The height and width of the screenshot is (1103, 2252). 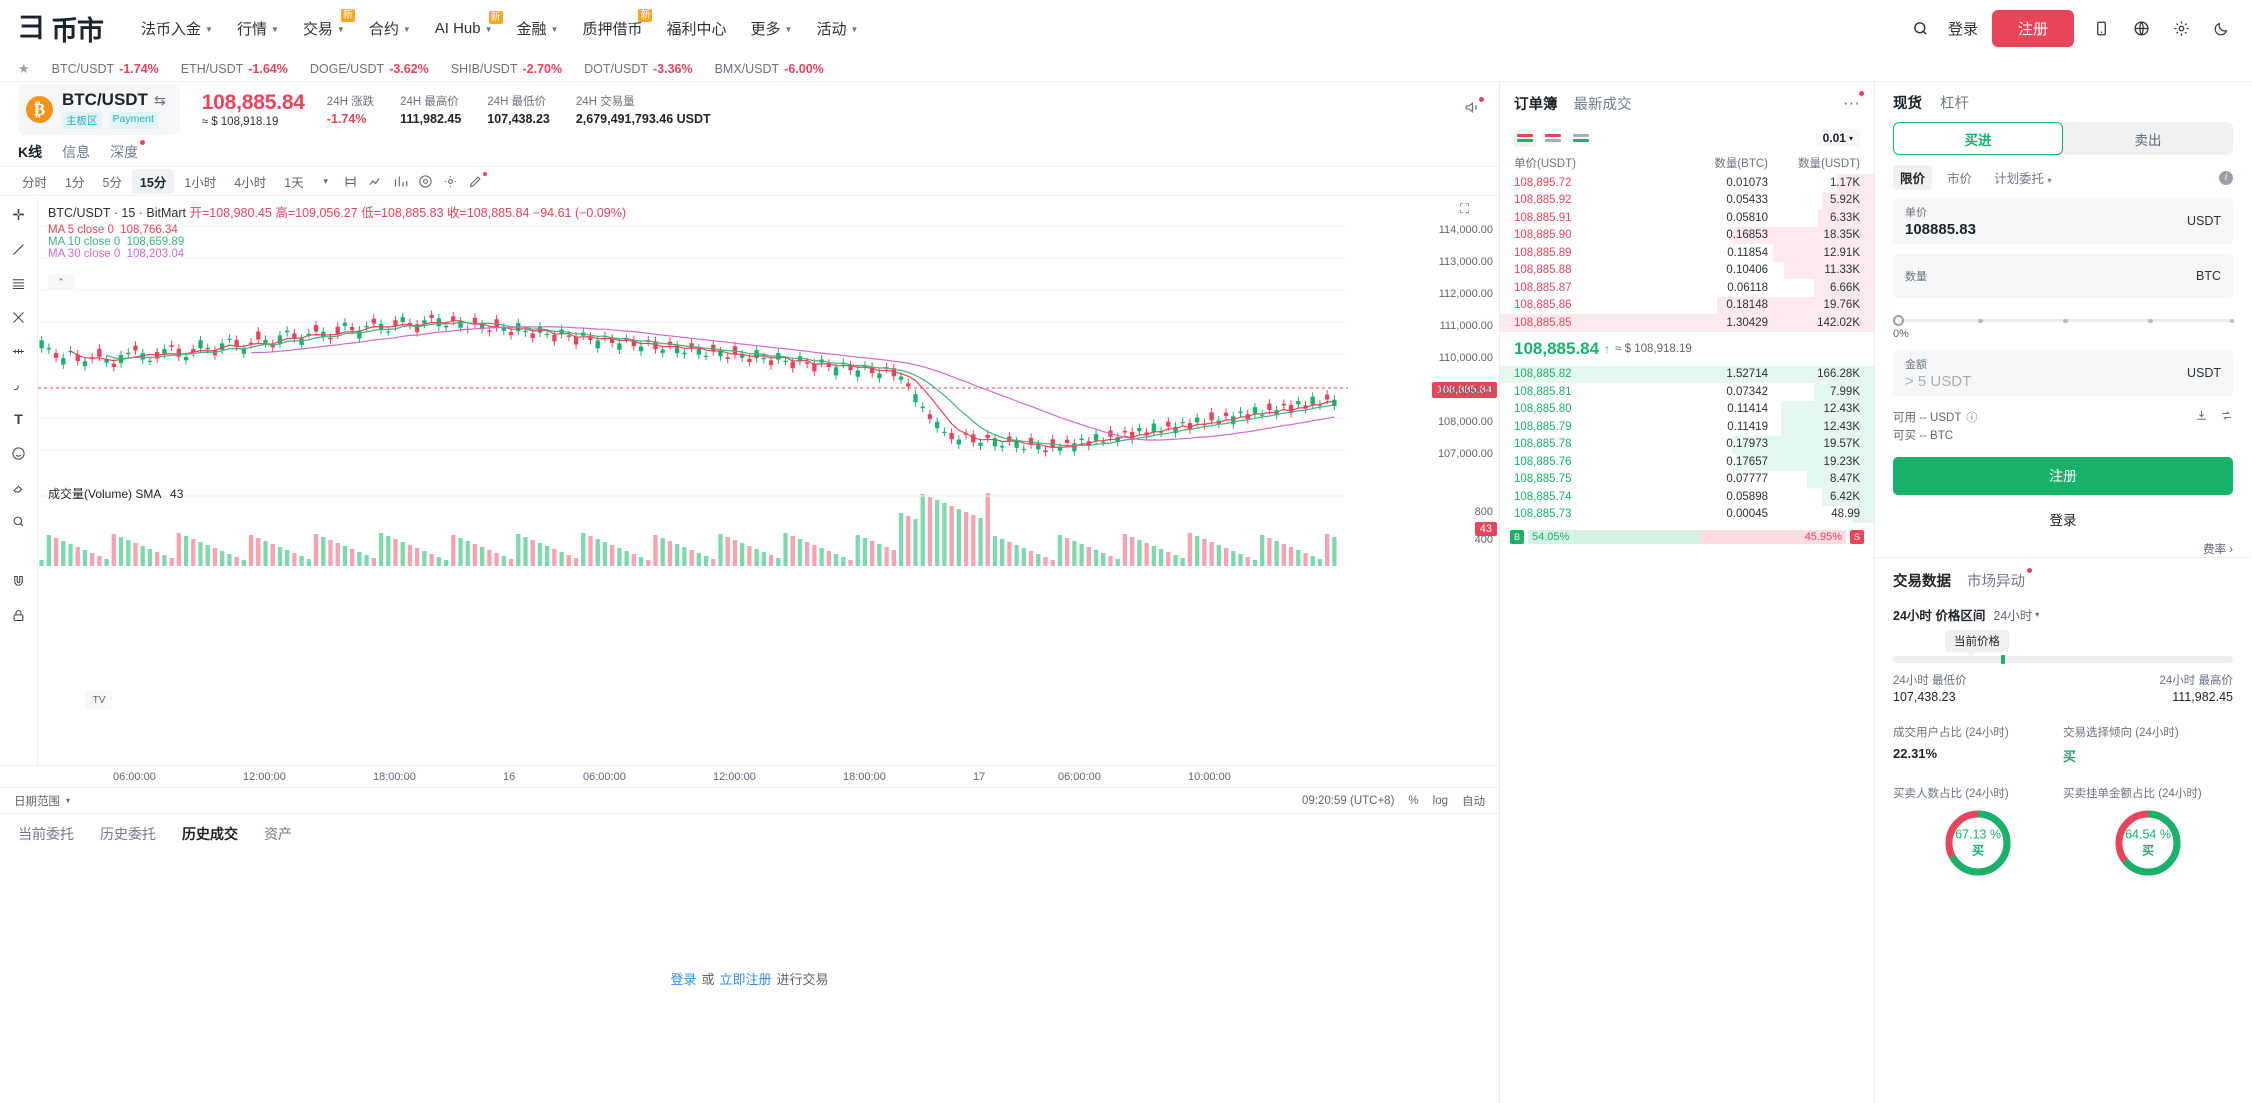 I want to click on brush-icon, so click(x=19, y=385).